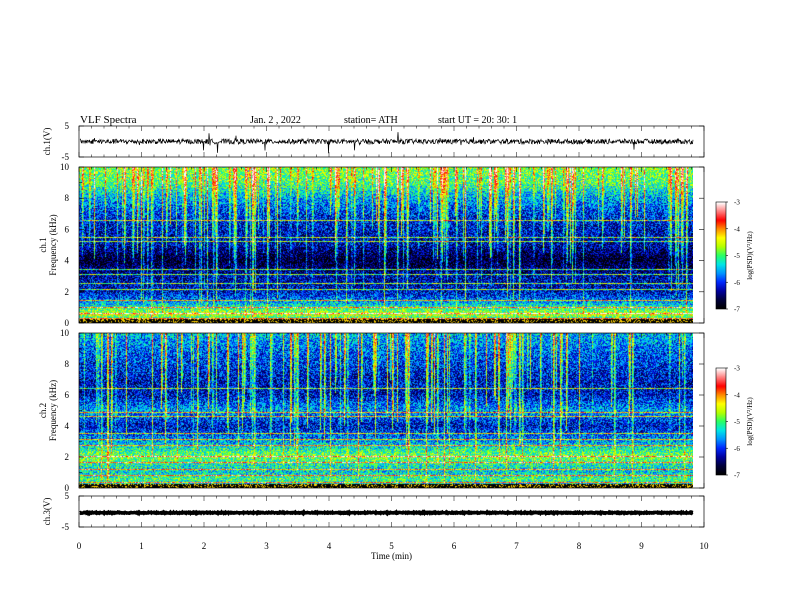 This screenshot has height=612, width=792. Describe the element at coordinates (108, 120) in the screenshot. I see `figure-title: VLF Spectra` at that location.